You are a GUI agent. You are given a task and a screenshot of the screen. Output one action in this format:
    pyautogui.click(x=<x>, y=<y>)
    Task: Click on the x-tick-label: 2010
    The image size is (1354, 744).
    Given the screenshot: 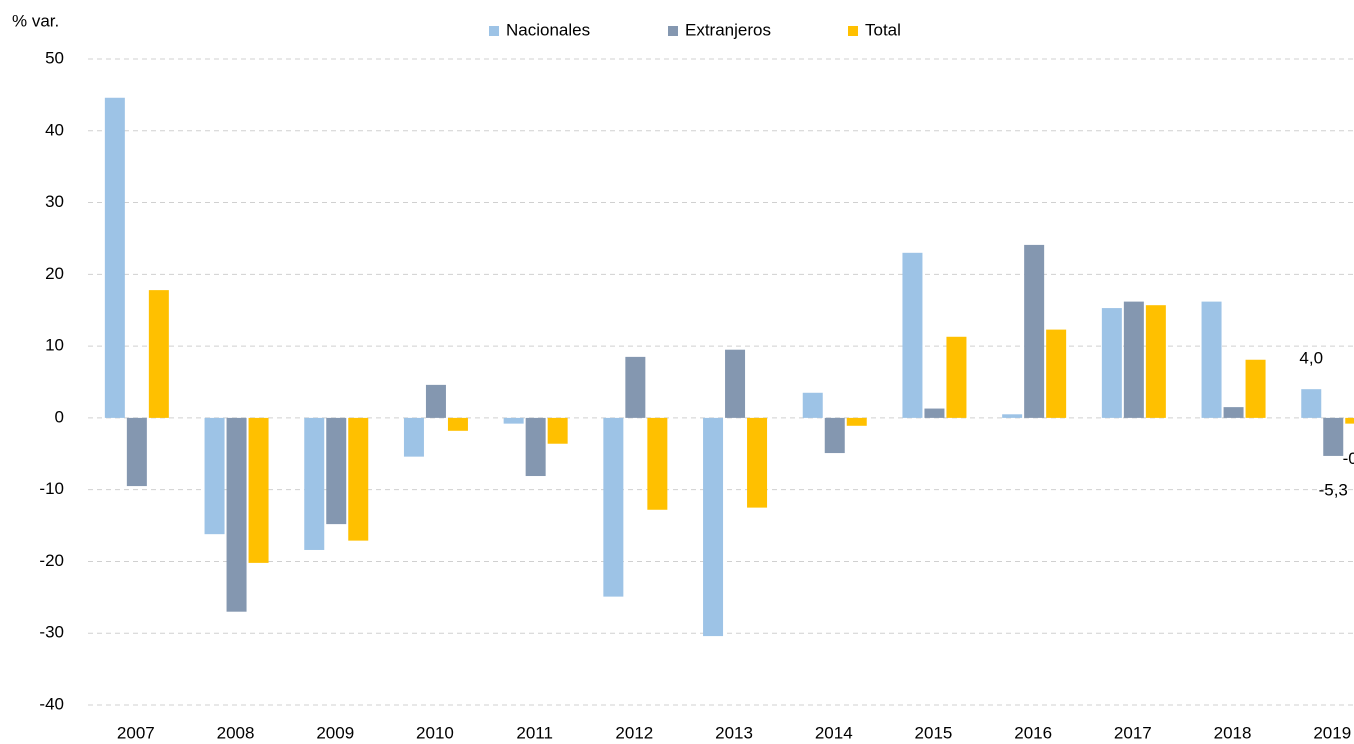 What is the action you would take?
    pyautogui.click(x=435, y=732)
    